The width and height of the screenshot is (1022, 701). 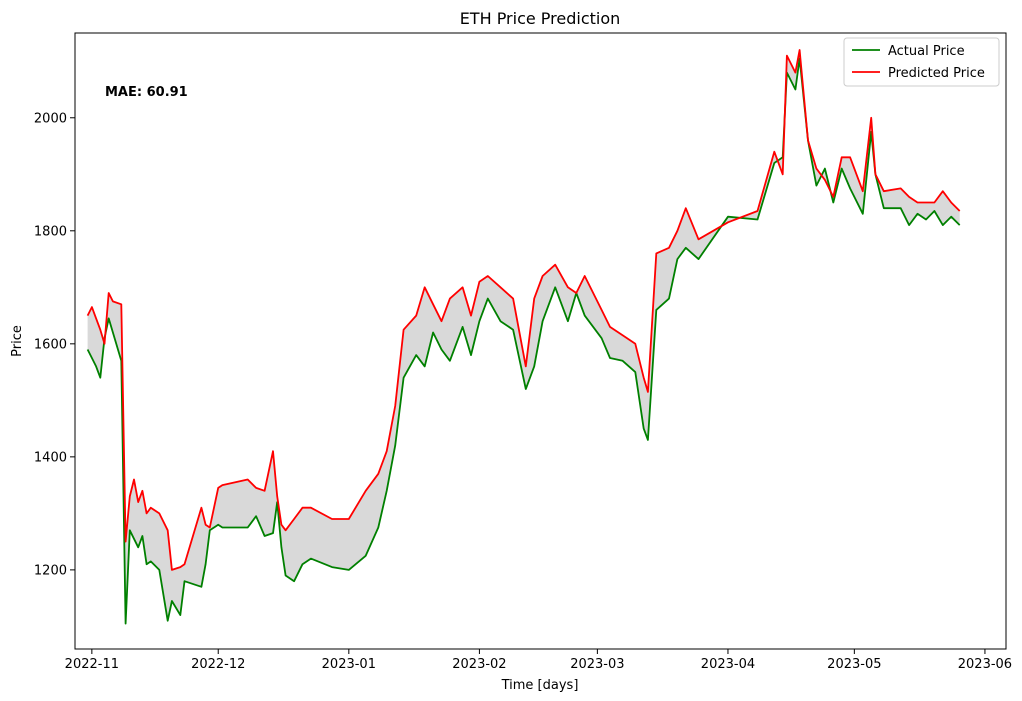 I want to click on y-tick-label: 1400, so click(x=50, y=457).